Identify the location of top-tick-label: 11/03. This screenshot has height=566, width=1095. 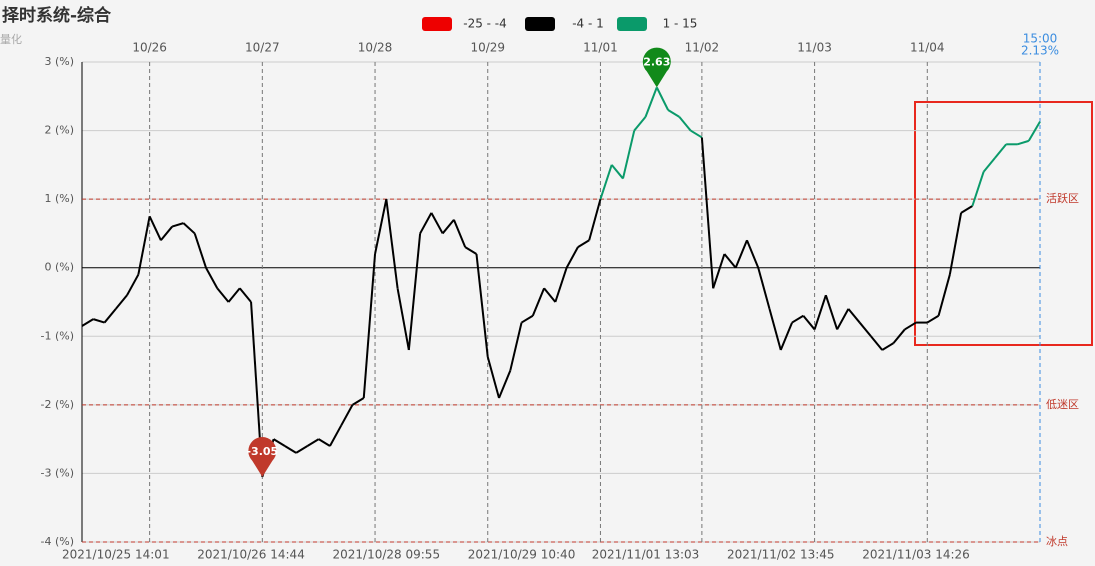
(814, 48).